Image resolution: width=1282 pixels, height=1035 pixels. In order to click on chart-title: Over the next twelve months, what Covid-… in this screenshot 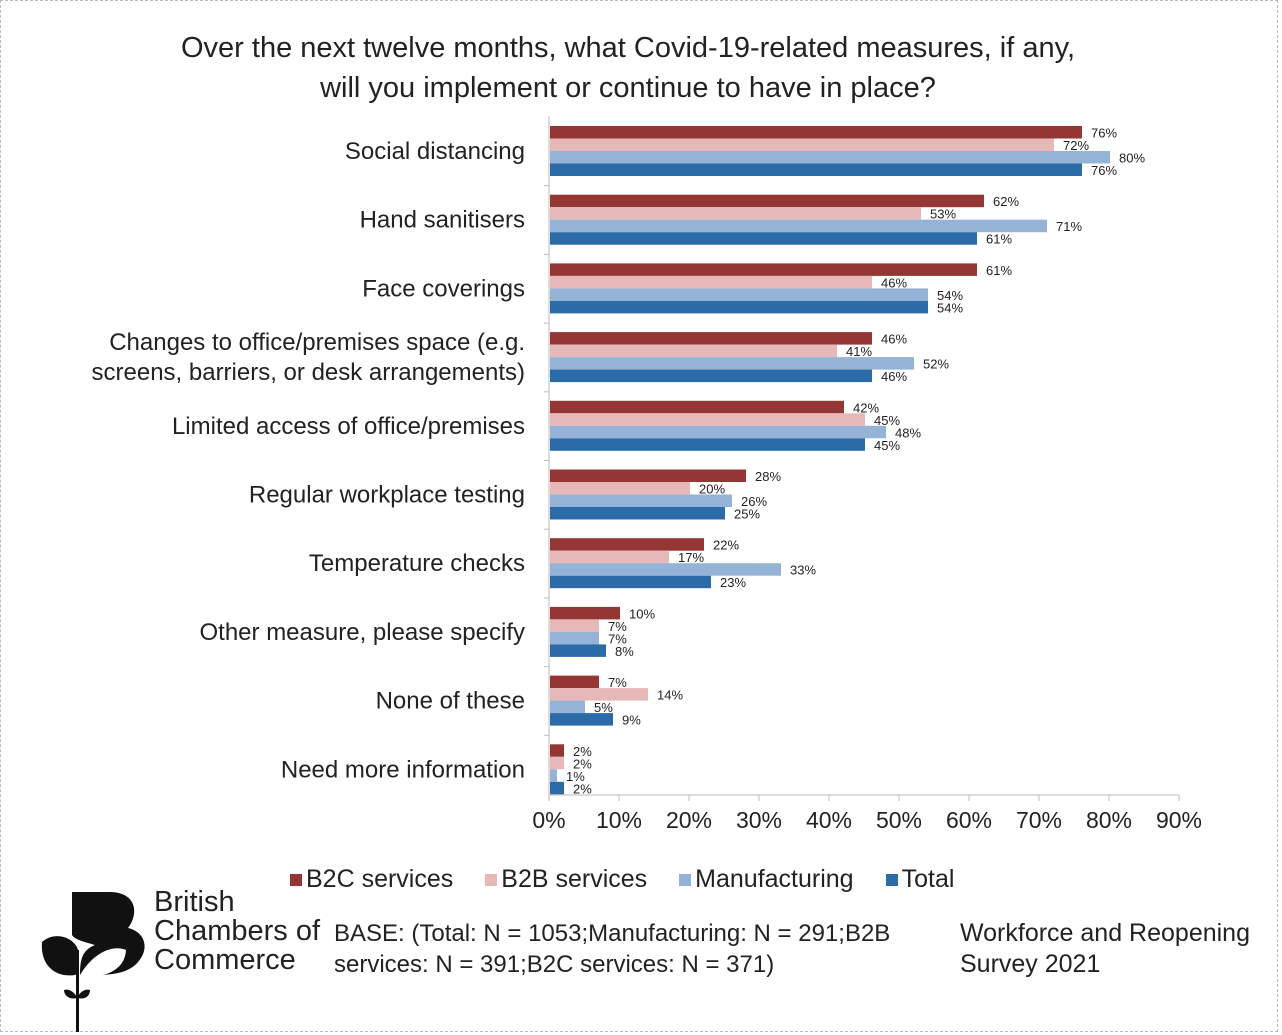, I will do `click(628, 68)`.